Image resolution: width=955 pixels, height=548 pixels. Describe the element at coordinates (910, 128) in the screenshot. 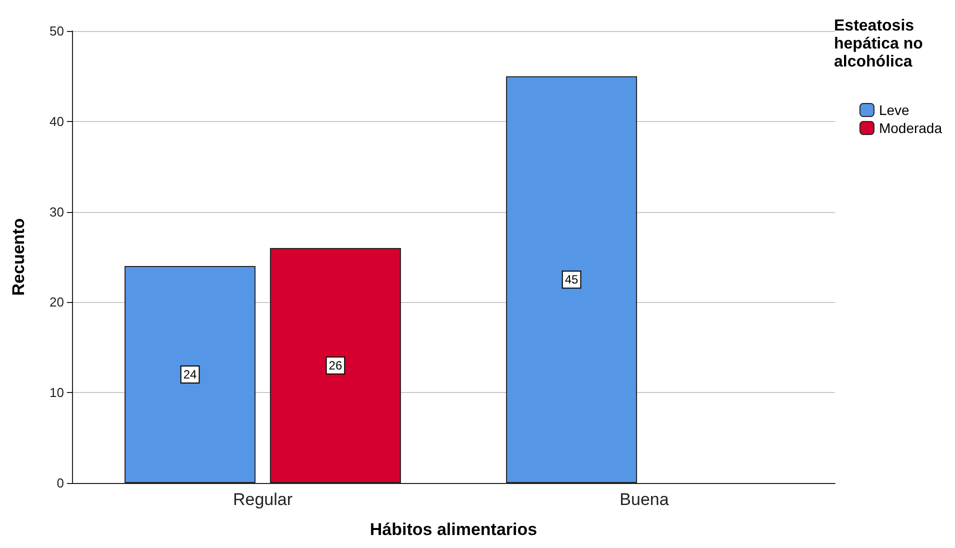

I see `legend-label: Moderada` at that location.